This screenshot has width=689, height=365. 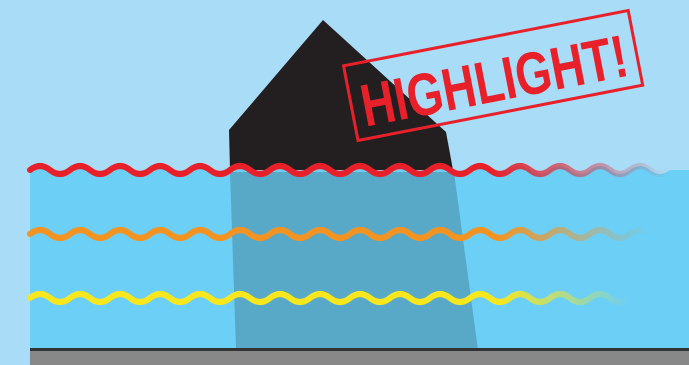 What do you see at coordinates (359, 349) in the screenshot?
I see `floor-edge` at bounding box center [359, 349].